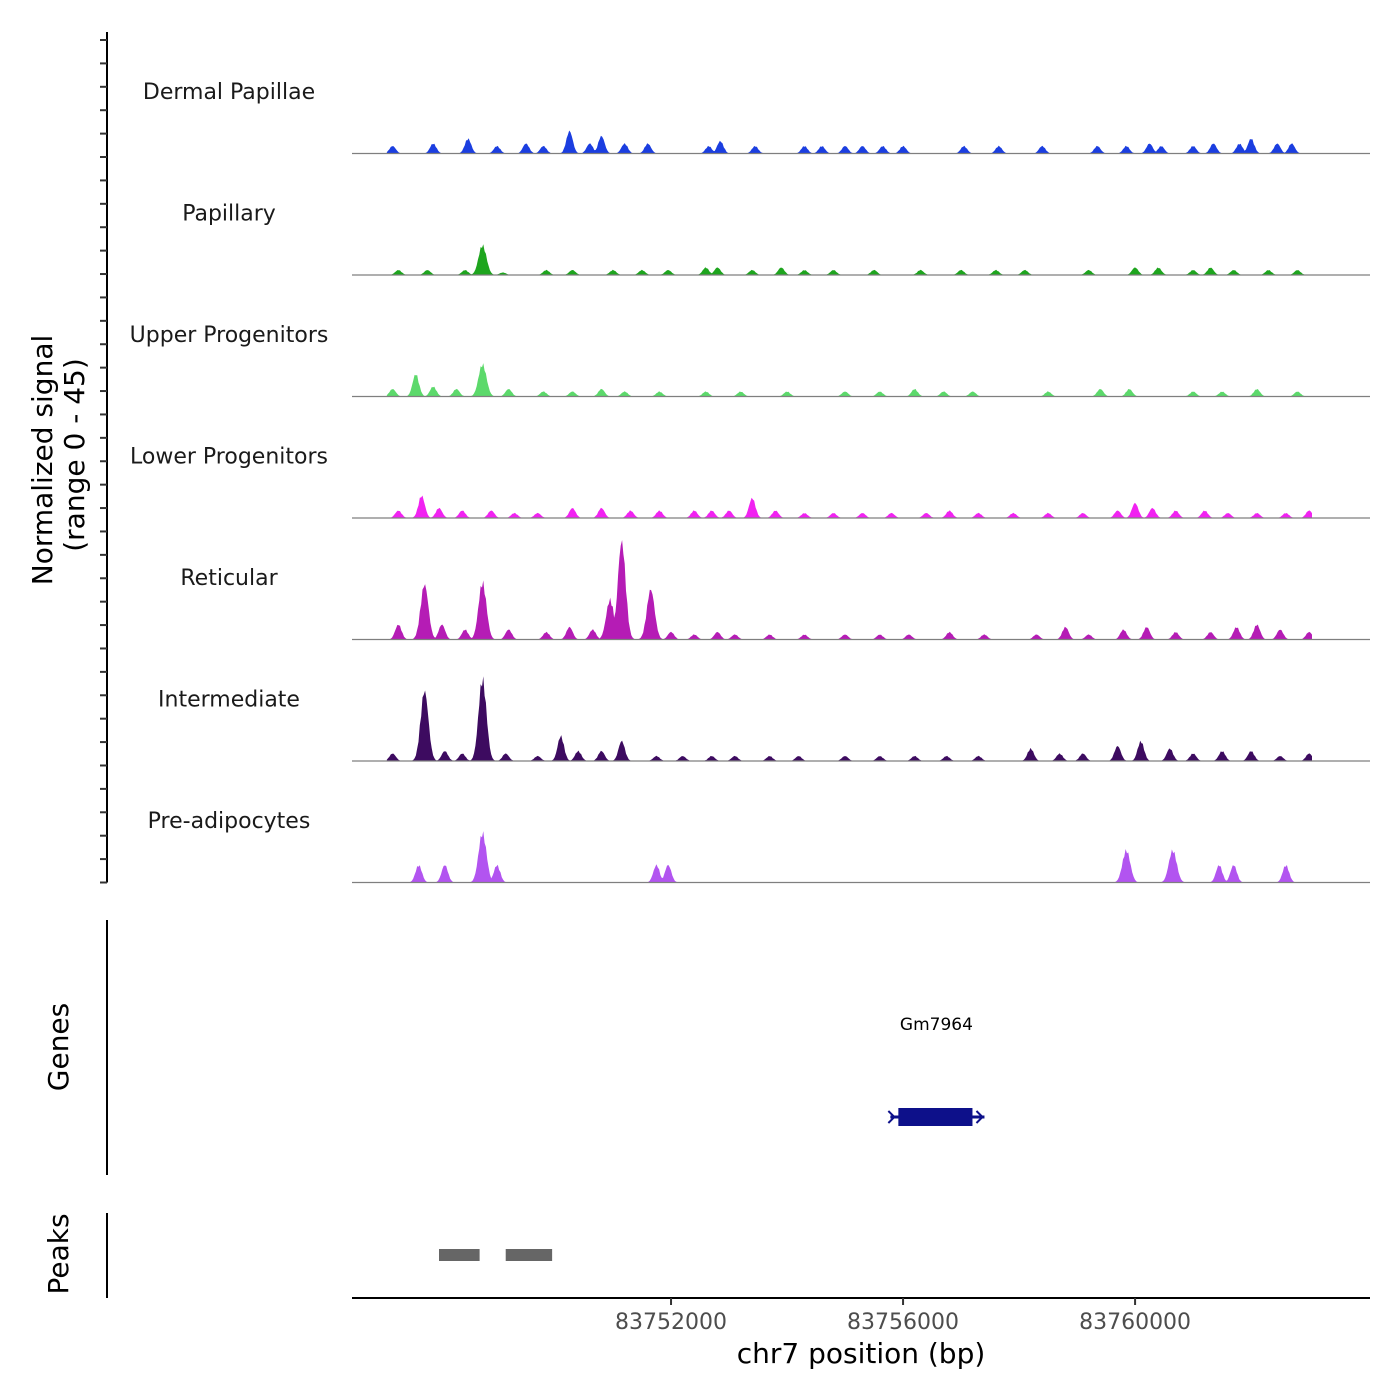  I want to click on track-label: Dermal Papillae, so click(229, 92).